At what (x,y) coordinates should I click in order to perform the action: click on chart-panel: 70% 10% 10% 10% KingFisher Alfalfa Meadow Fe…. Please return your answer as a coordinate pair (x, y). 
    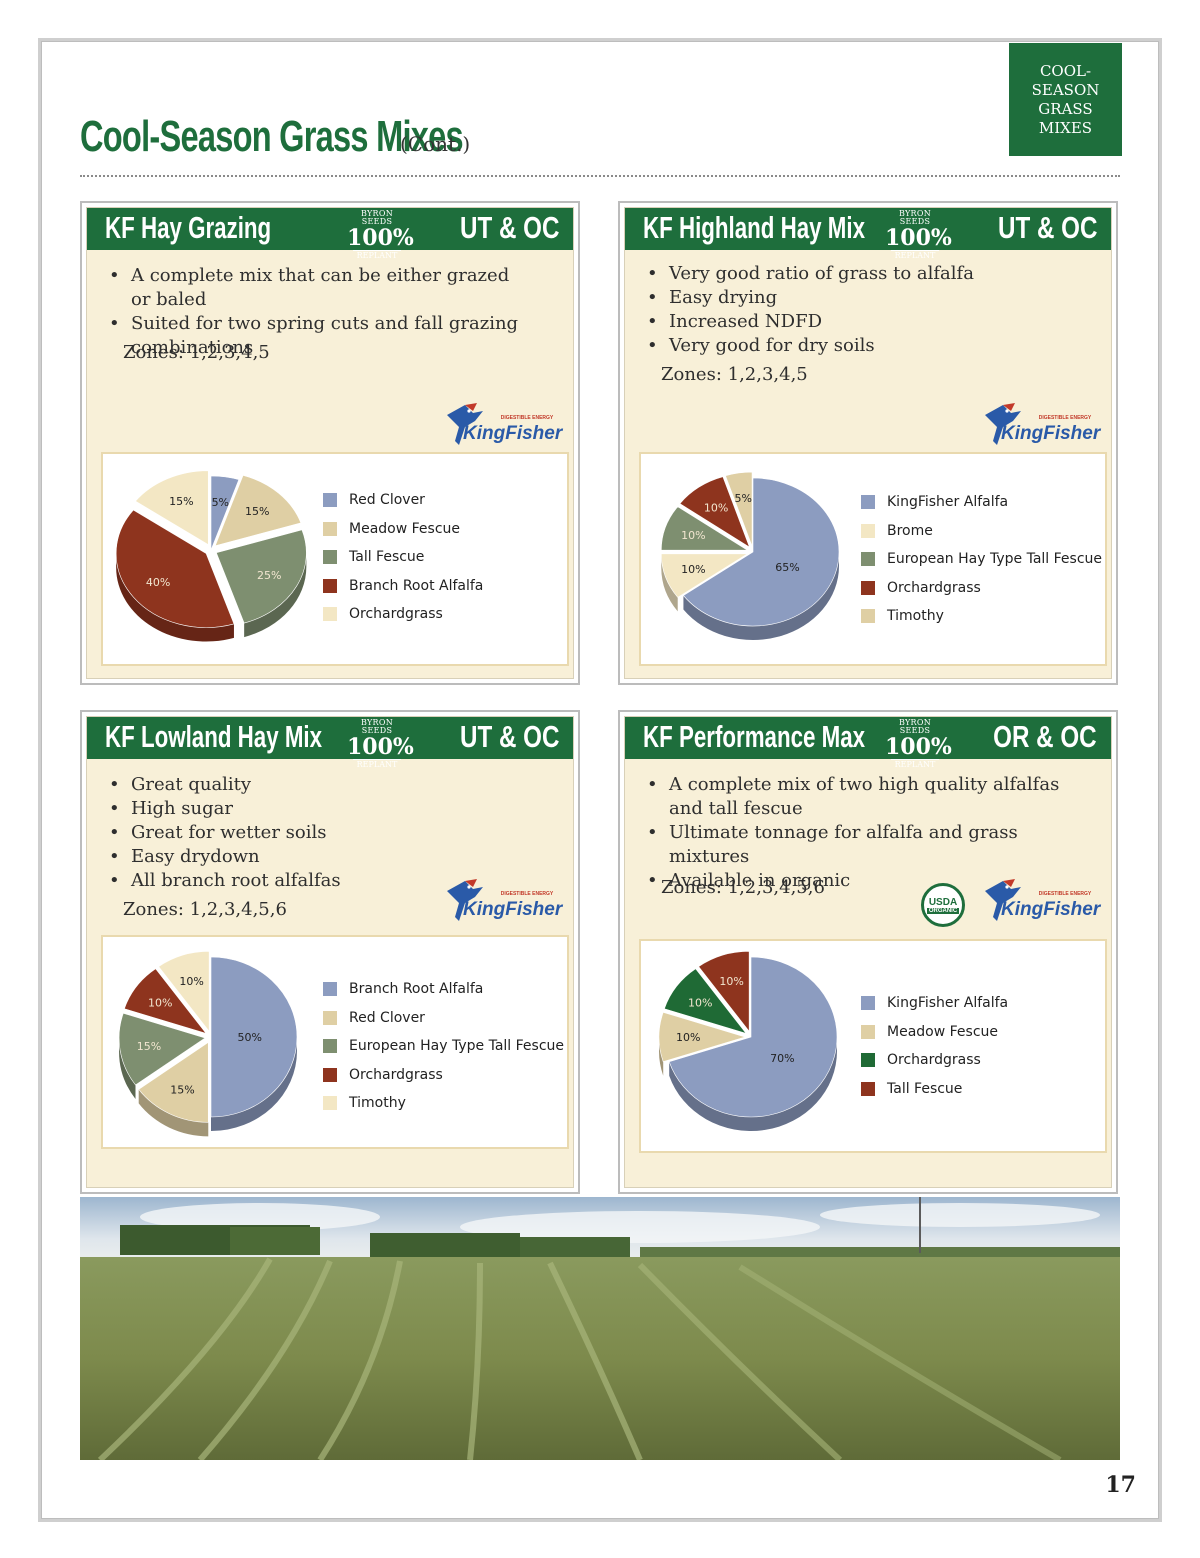
    Looking at the image, I should click on (873, 1046).